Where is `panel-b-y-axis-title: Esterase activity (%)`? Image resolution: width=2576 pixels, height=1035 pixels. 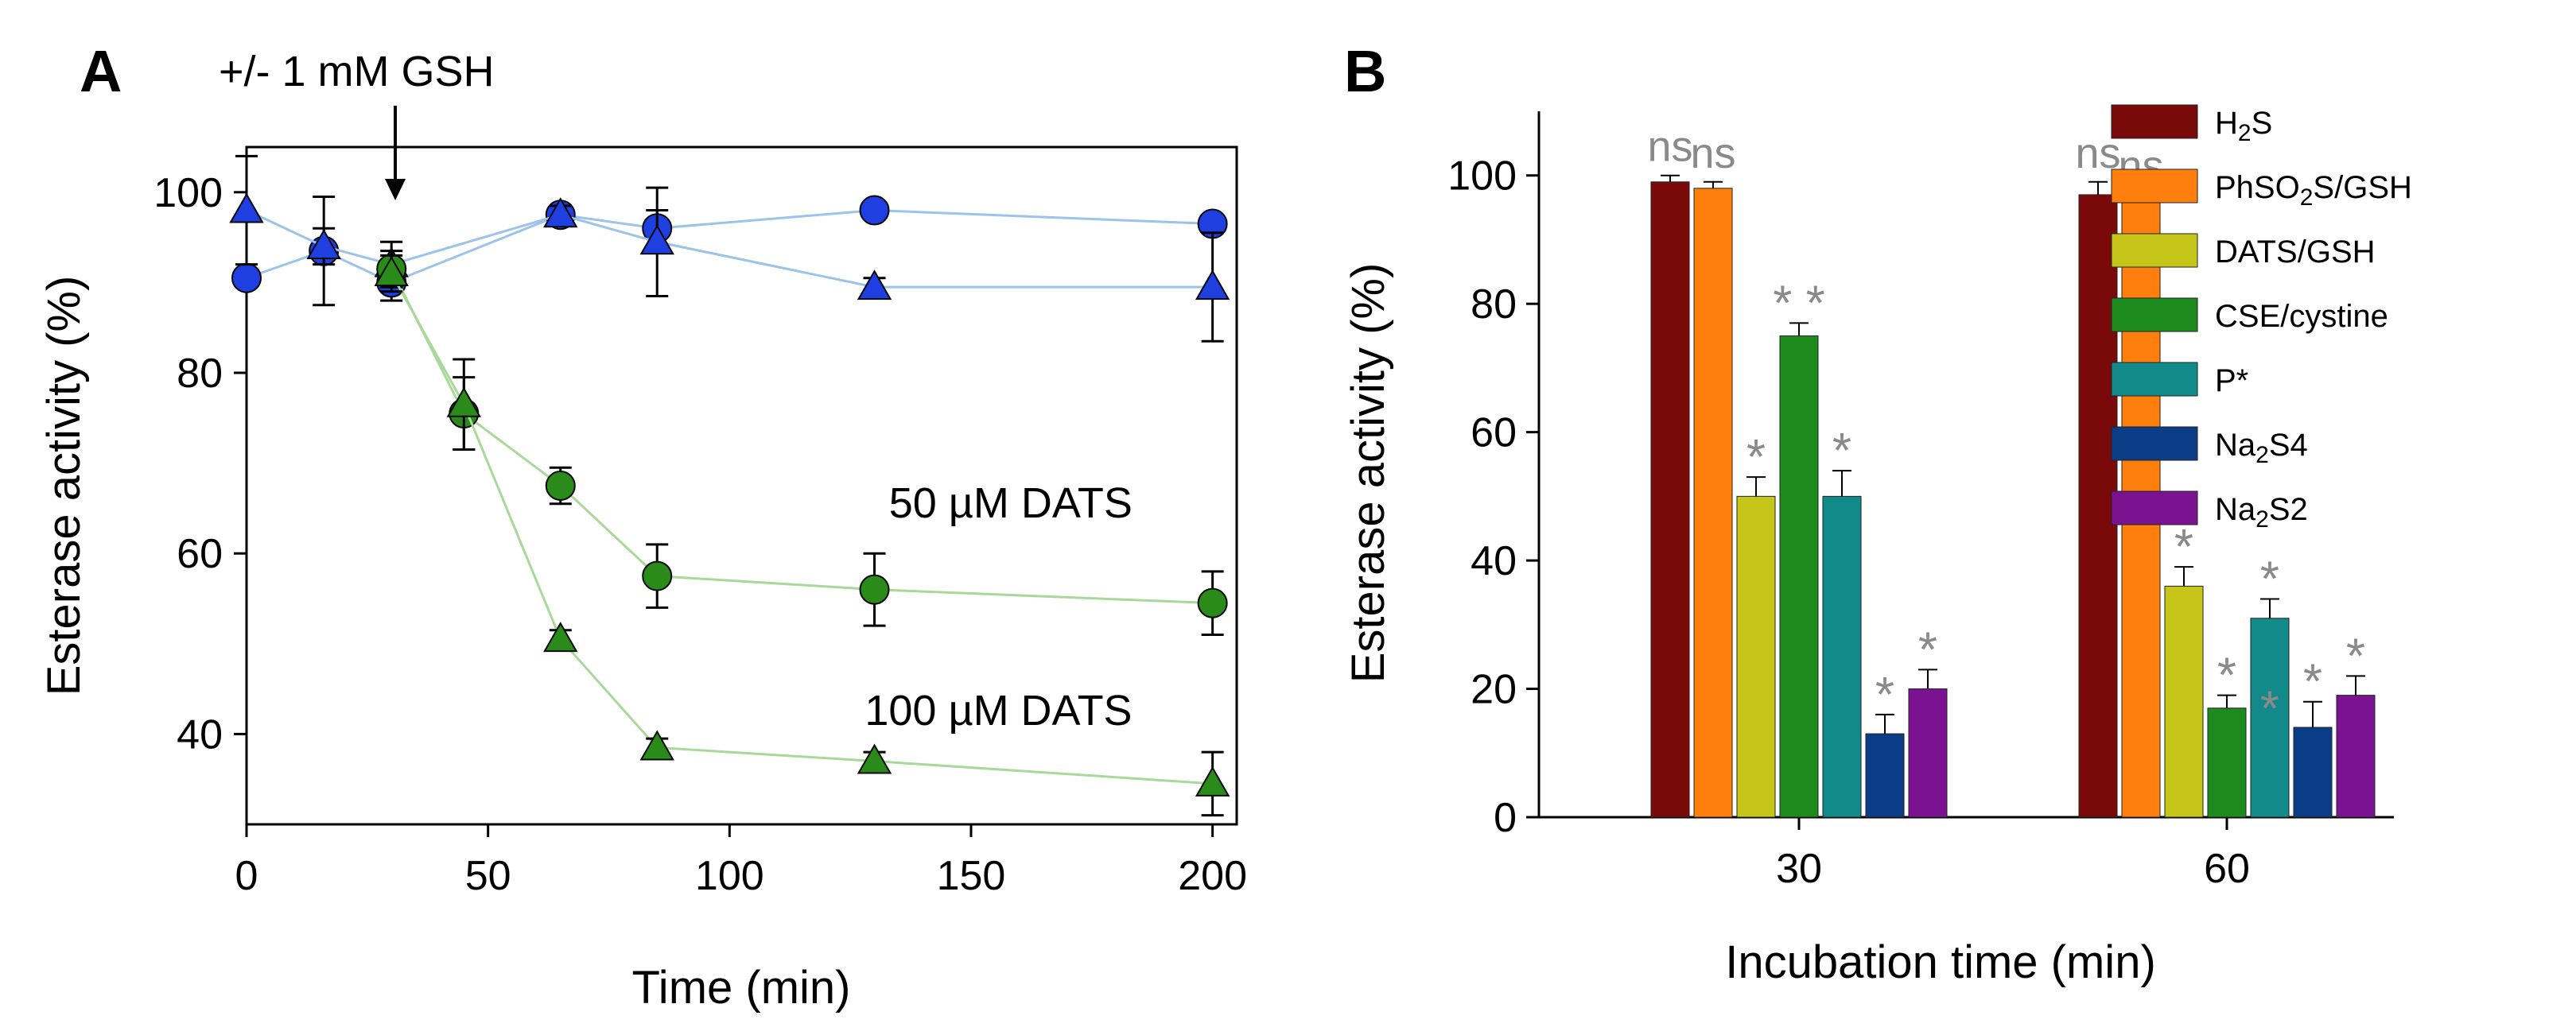 panel-b-y-axis-title: Esterase activity (%) is located at coordinates (1368, 473).